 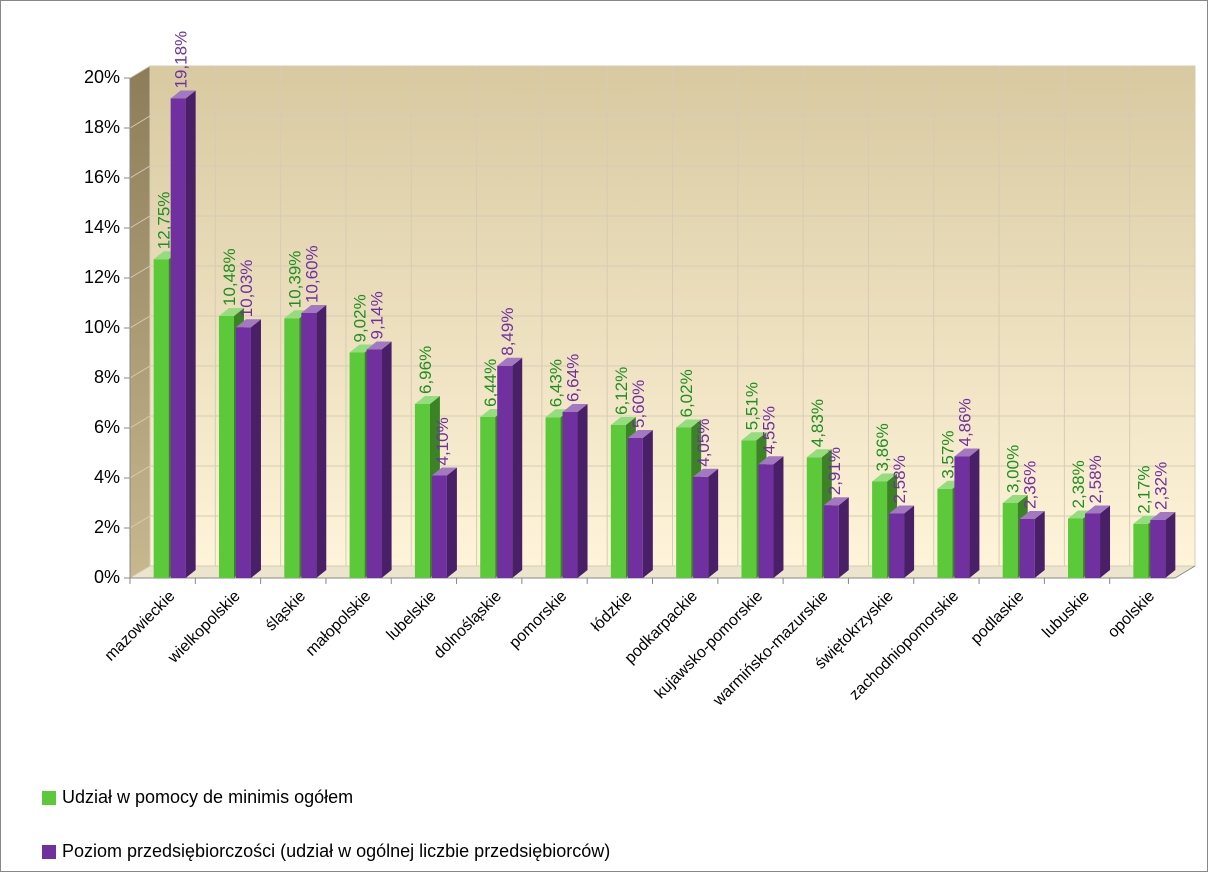 What do you see at coordinates (246, 289) in the screenshot?
I see `value-label: 10,03%` at bounding box center [246, 289].